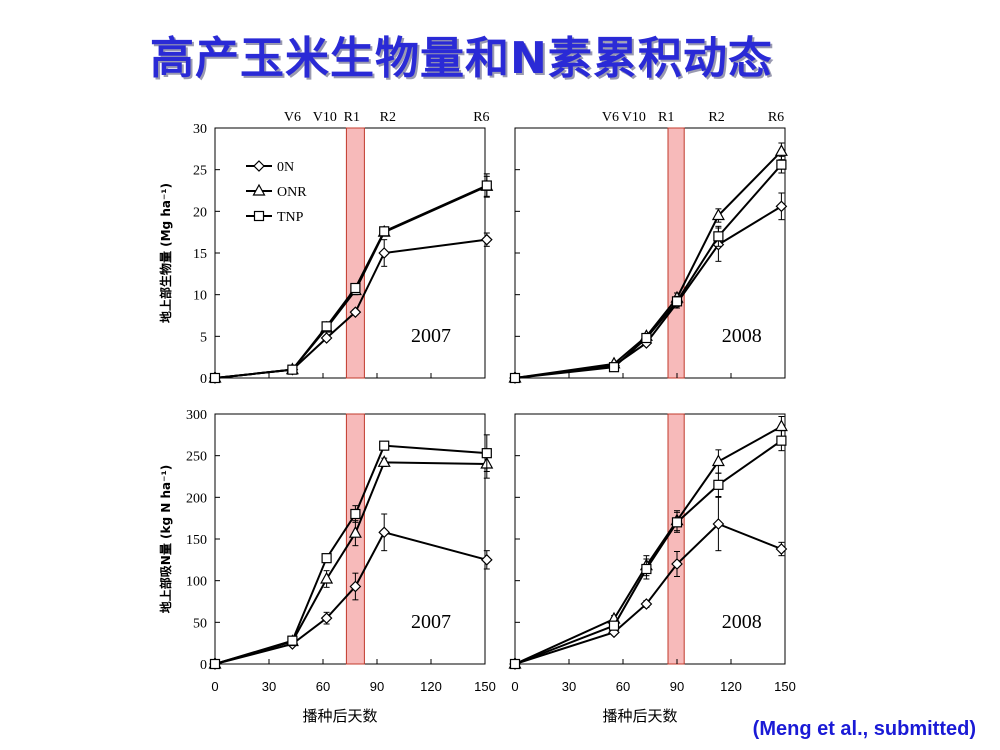 This screenshot has width=1000, height=750. Describe the element at coordinates (776, 117) in the screenshot. I see `stage-label-r6: R6` at that location.